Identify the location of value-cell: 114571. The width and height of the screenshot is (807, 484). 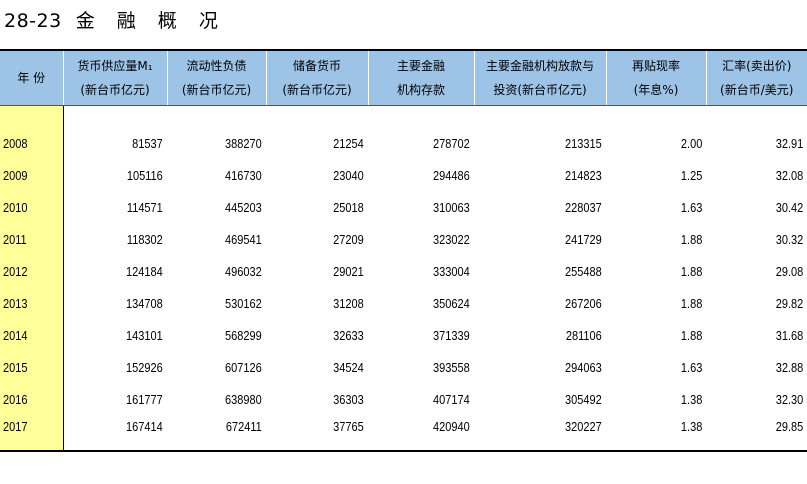
(115, 208).